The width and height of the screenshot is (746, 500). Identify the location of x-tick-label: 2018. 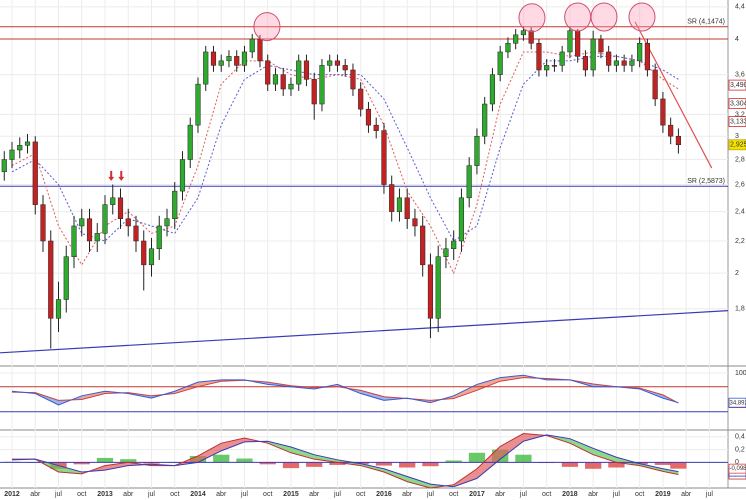
(570, 494).